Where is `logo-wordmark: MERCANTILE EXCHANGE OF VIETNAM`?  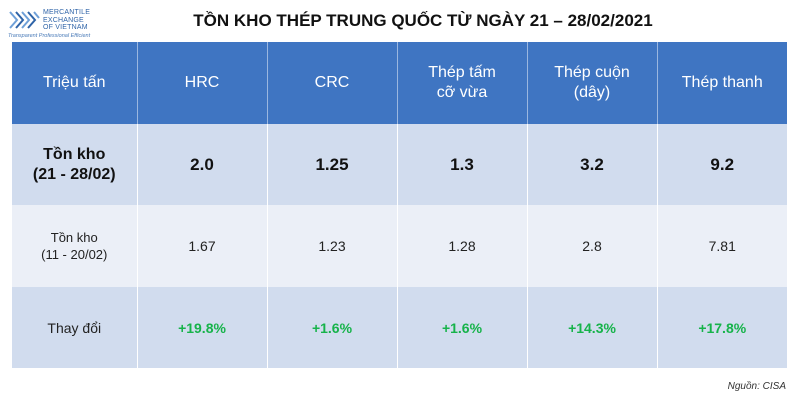
logo-wordmark: MERCANTILE EXCHANGE OF VIETNAM is located at coordinates (66, 20).